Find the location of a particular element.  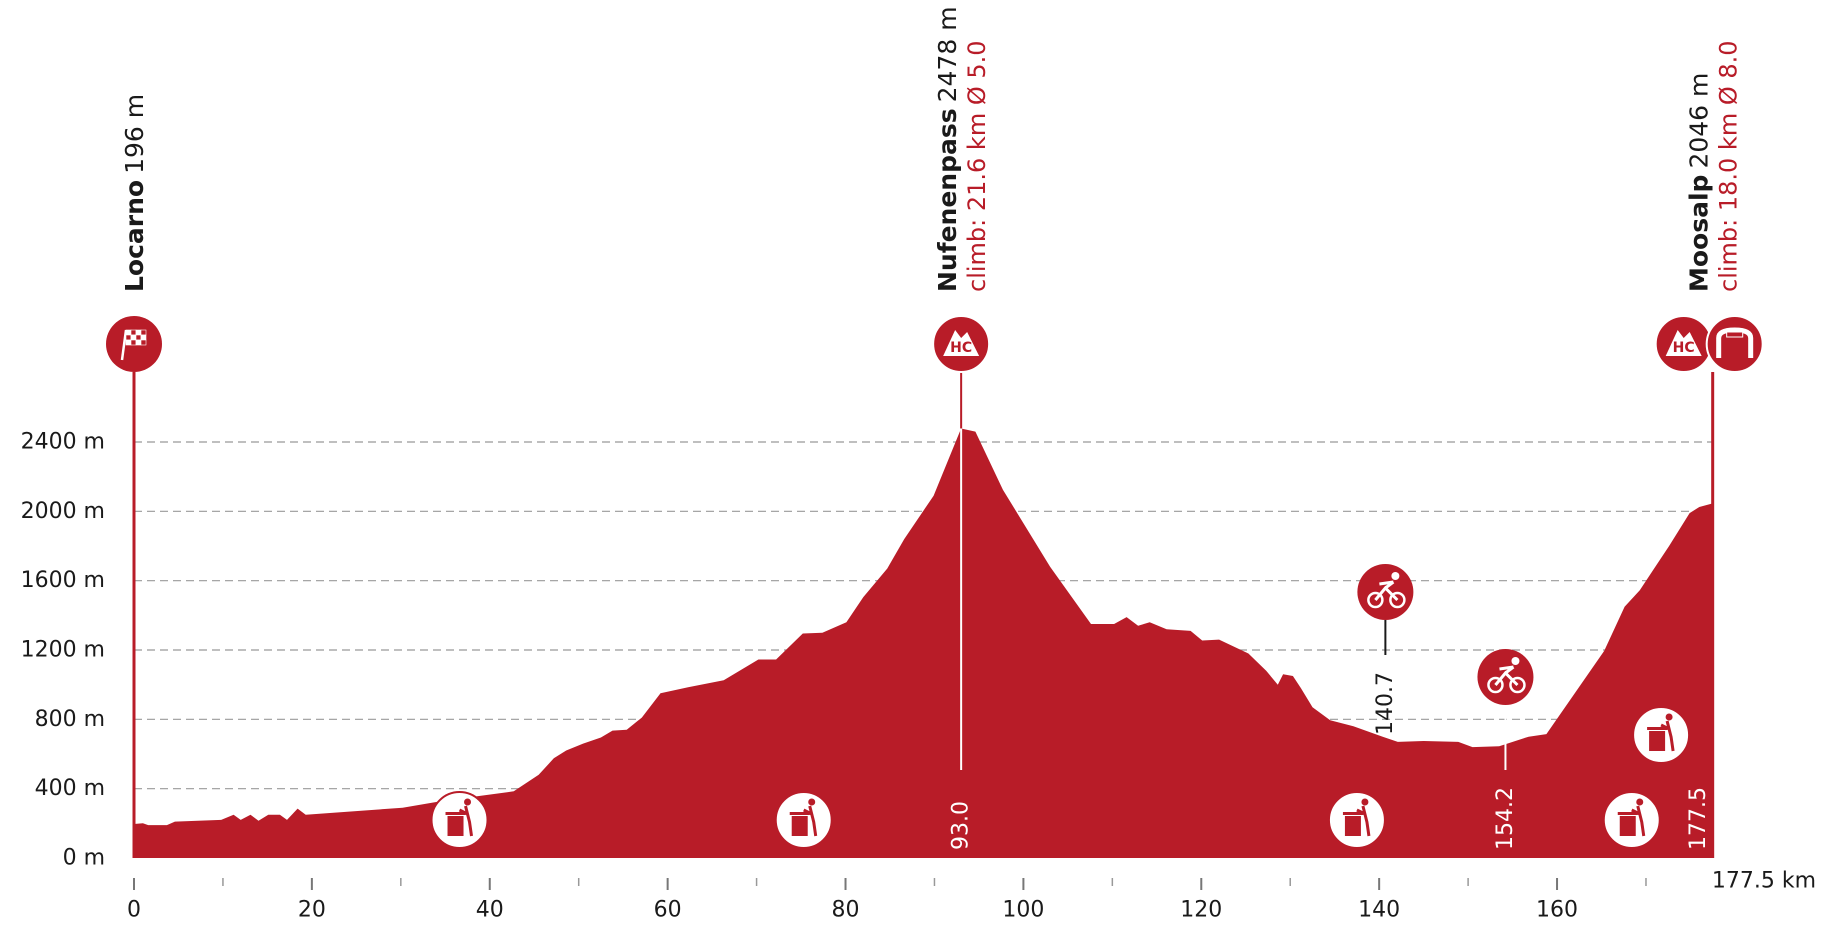

finish-km-label: 177.5 is located at coordinates (1698, 818).